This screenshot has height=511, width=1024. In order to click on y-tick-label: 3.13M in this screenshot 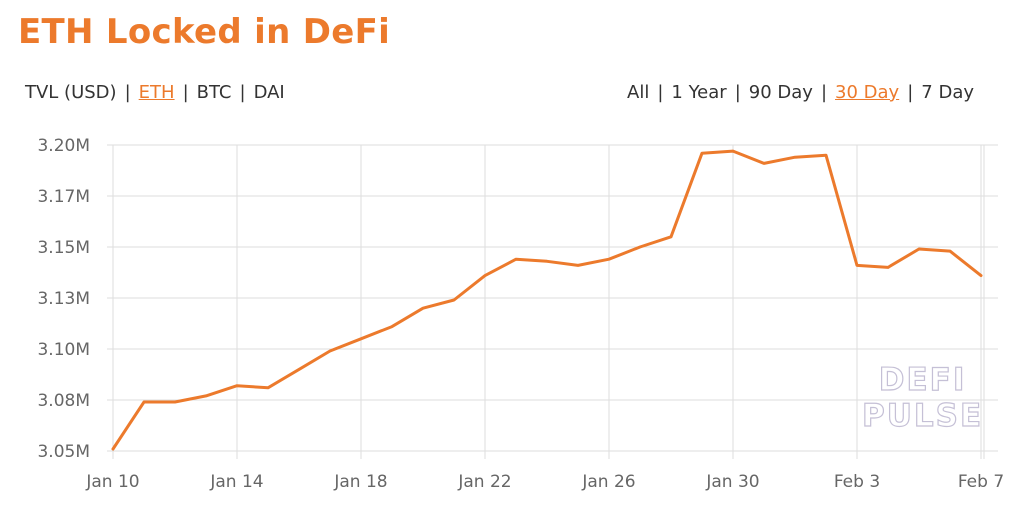, I will do `click(63, 299)`.